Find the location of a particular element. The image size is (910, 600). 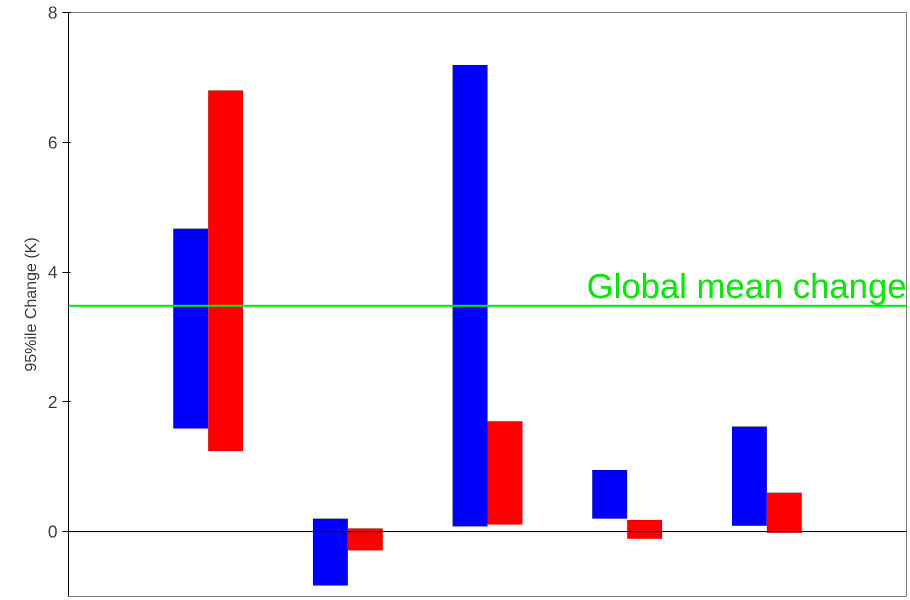

y-tick-label: 0 is located at coordinates (53, 532).